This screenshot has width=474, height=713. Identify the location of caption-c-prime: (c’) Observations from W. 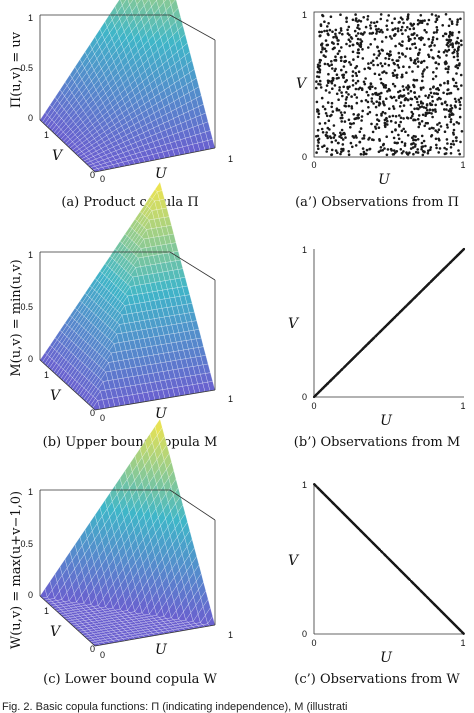
(377, 679).